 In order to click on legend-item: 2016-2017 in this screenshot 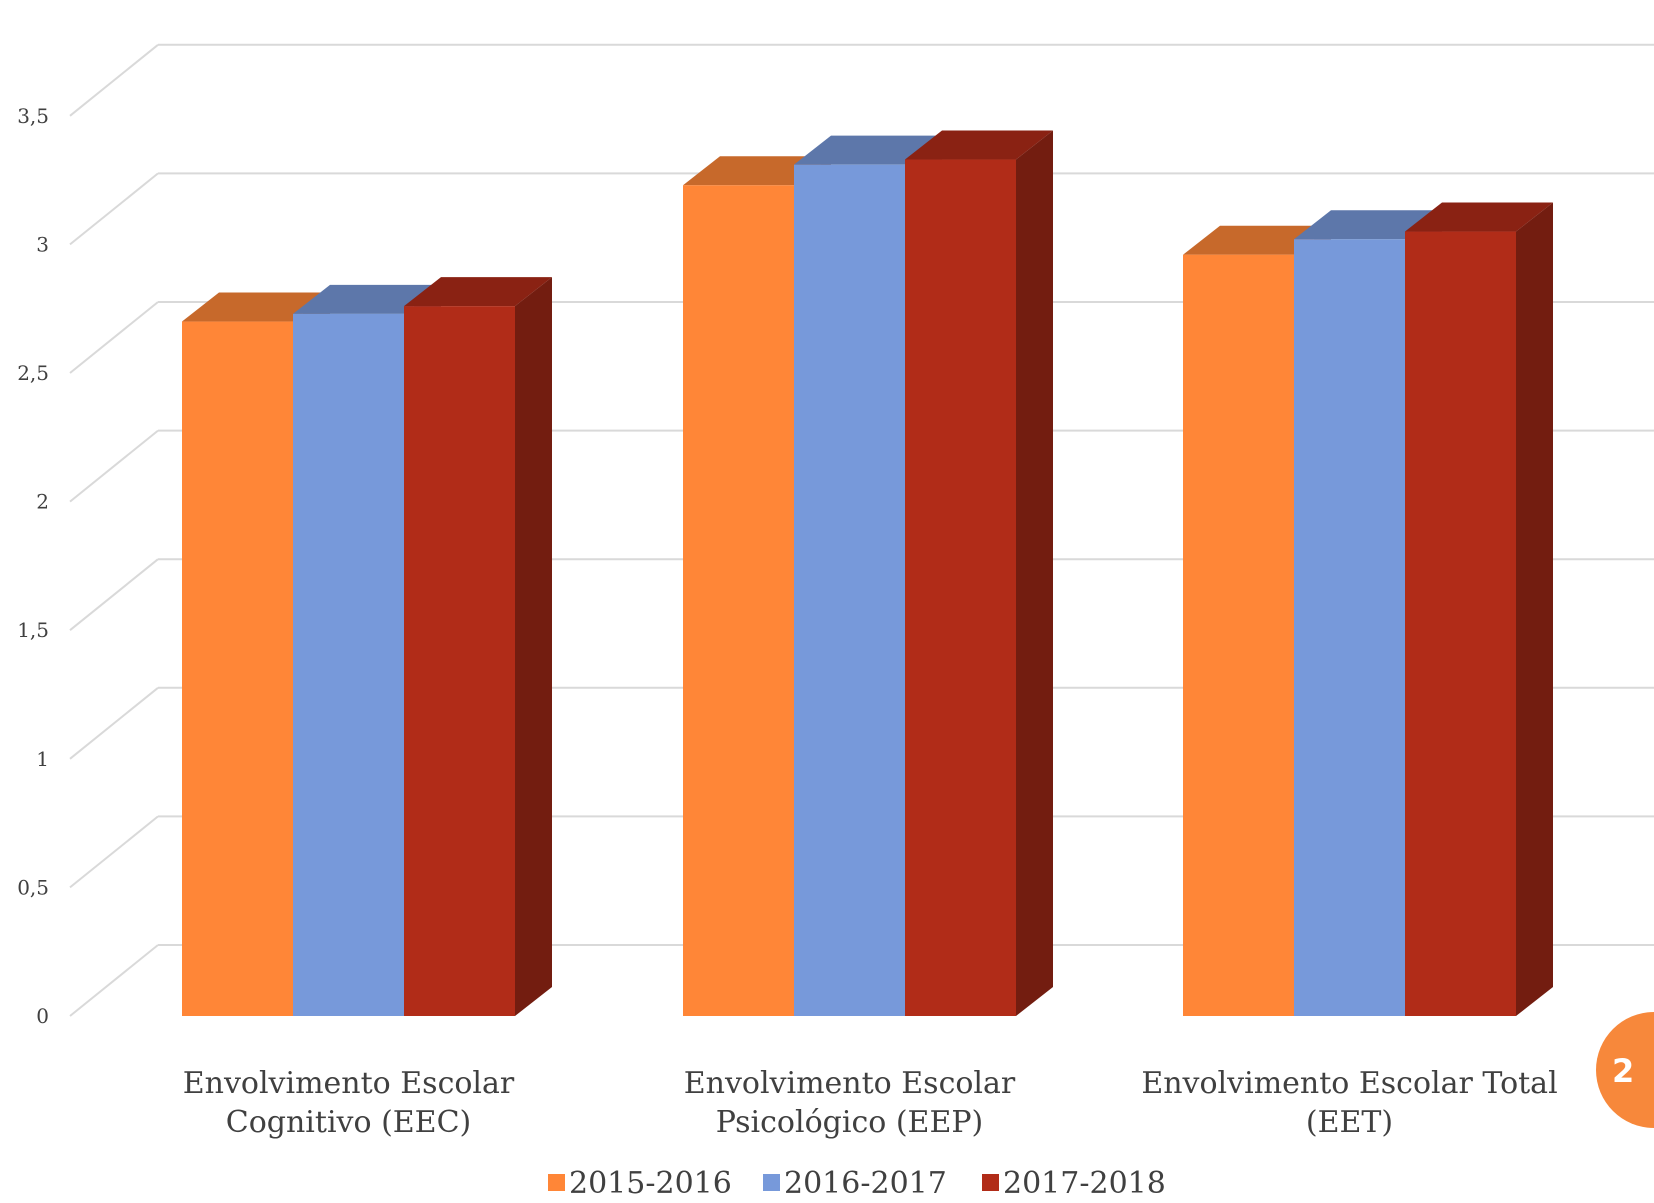, I will do `click(855, 1183)`.